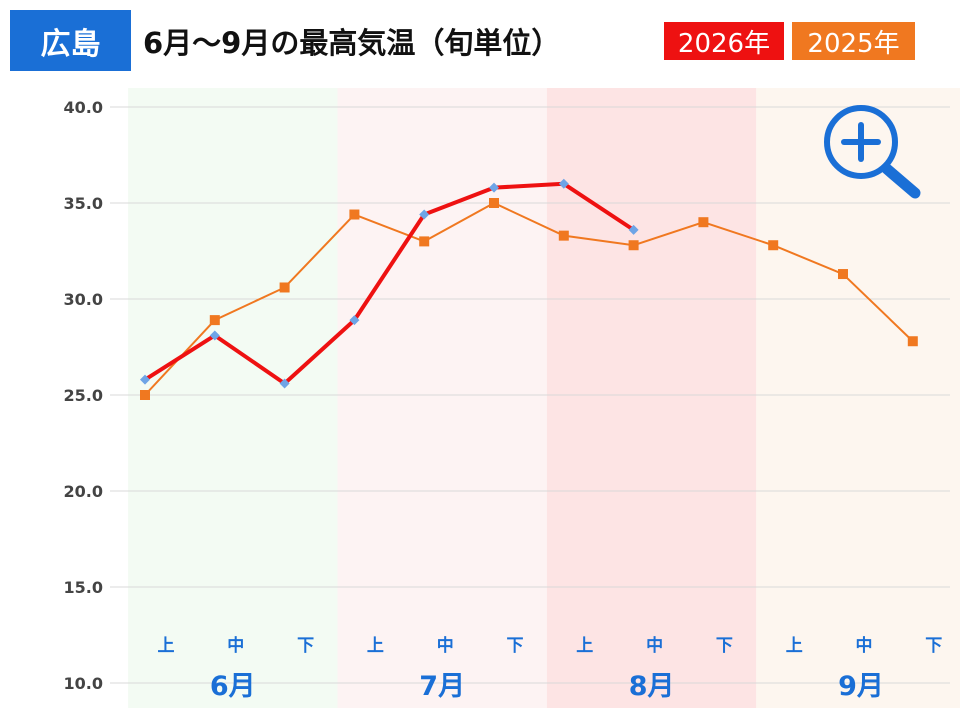 This screenshot has width=960, height=720. I want to click on zoom-in-magnifier-icon, so click(872, 152).